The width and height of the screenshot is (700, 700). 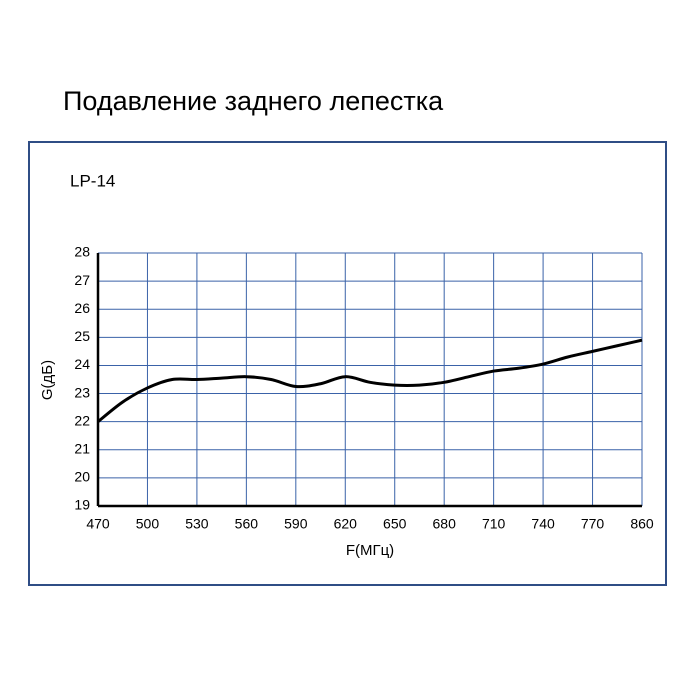 I want to click on x-axis-label: F(МГц), so click(x=370, y=550).